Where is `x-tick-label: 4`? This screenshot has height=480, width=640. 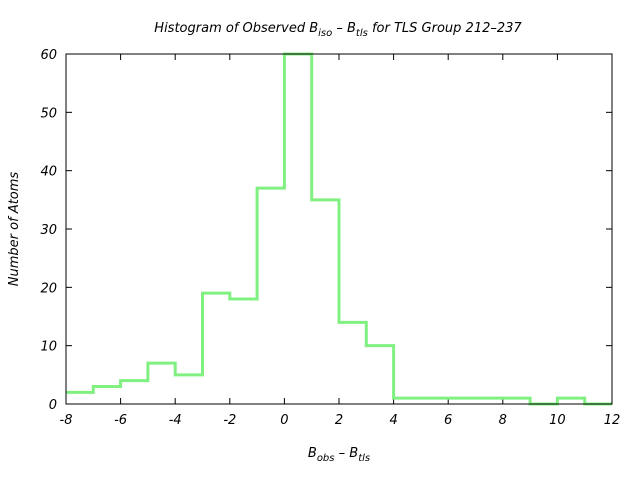
x-tick-label: 4 is located at coordinates (393, 420).